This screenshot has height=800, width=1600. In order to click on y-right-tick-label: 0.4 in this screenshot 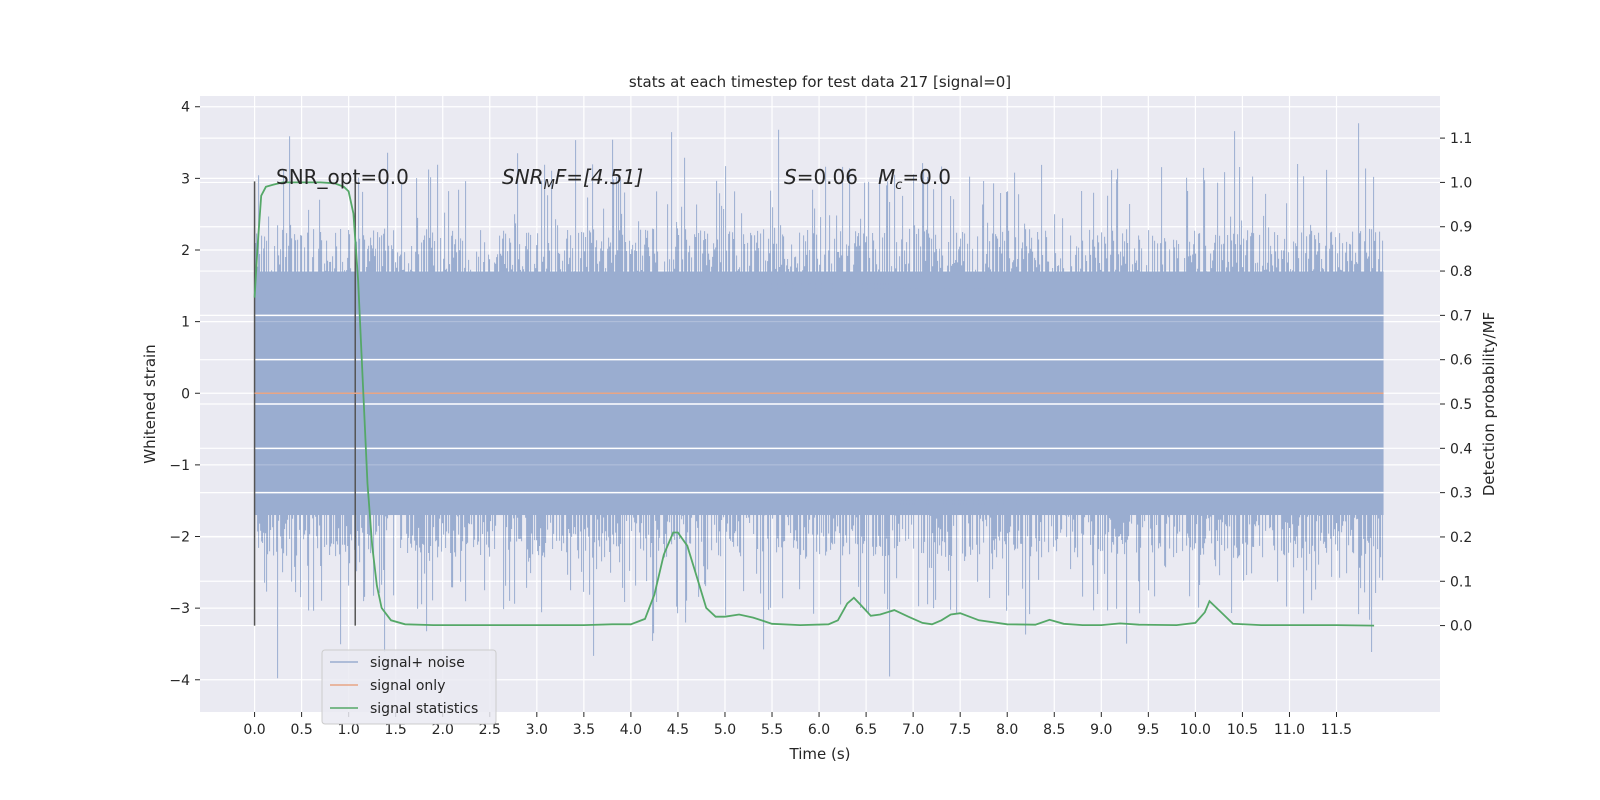, I will do `click(1461, 449)`.